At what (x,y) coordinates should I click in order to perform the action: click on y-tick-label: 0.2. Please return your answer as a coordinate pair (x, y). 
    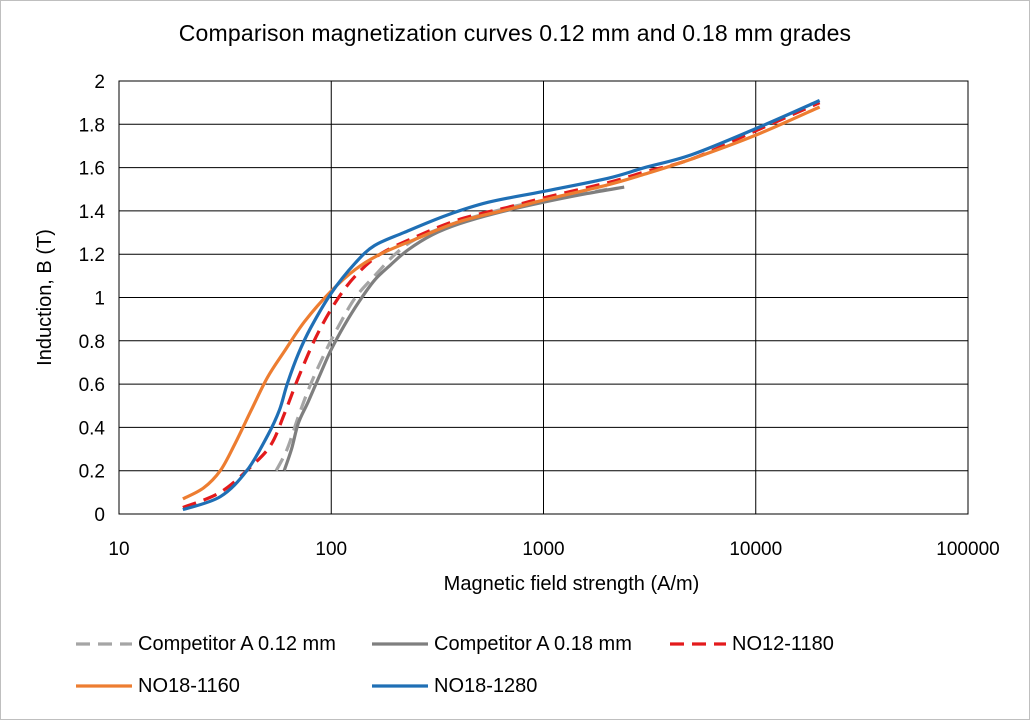
    Looking at the image, I should click on (92, 472).